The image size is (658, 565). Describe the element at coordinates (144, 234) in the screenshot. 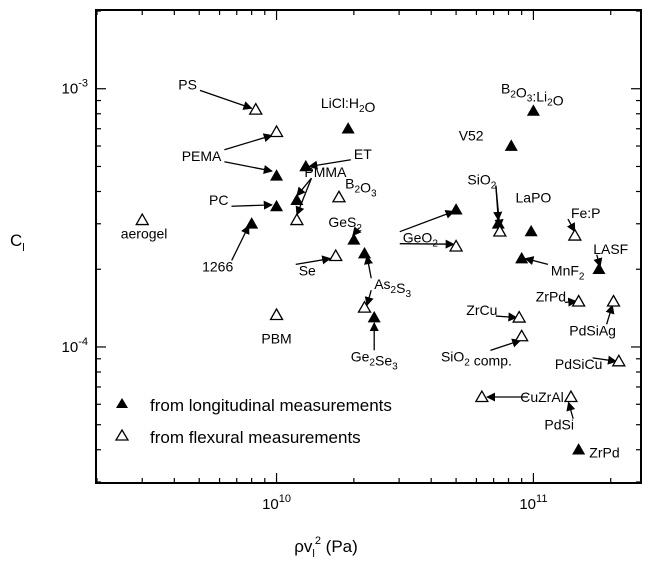

I see `annotation-aerogel: aerogel` at that location.